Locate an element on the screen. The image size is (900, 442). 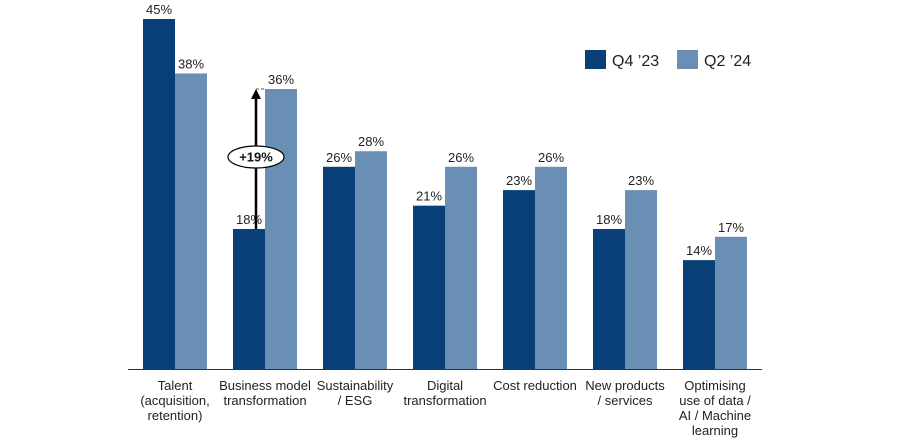
category-label: Talent (acquisition, retention) is located at coordinates (174, 400).